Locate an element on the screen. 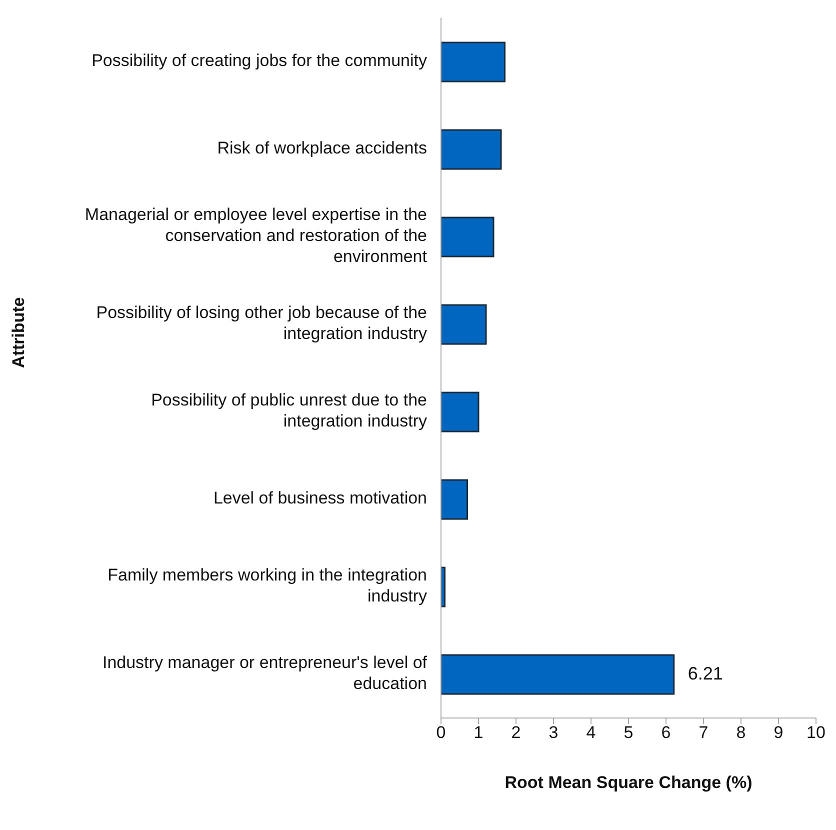 The width and height of the screenshot is (836, 830). y-axis-title: Attribute is located at coordinates (18, 332).